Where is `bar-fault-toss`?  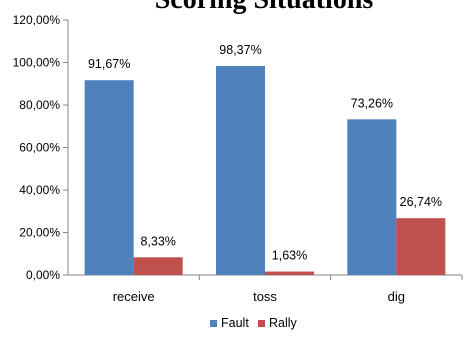
bar-fault-toss is located at coordinates (240, 170).